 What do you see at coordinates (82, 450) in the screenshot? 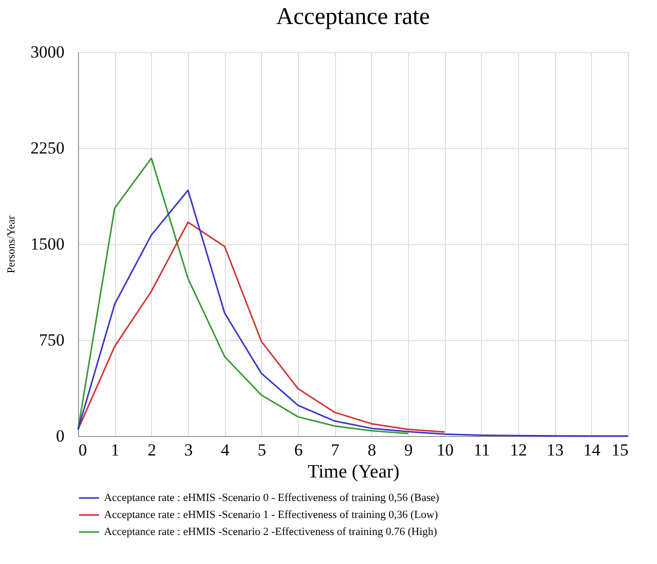
I see `x-tick-label: 0` at bounding box center [82, 450].